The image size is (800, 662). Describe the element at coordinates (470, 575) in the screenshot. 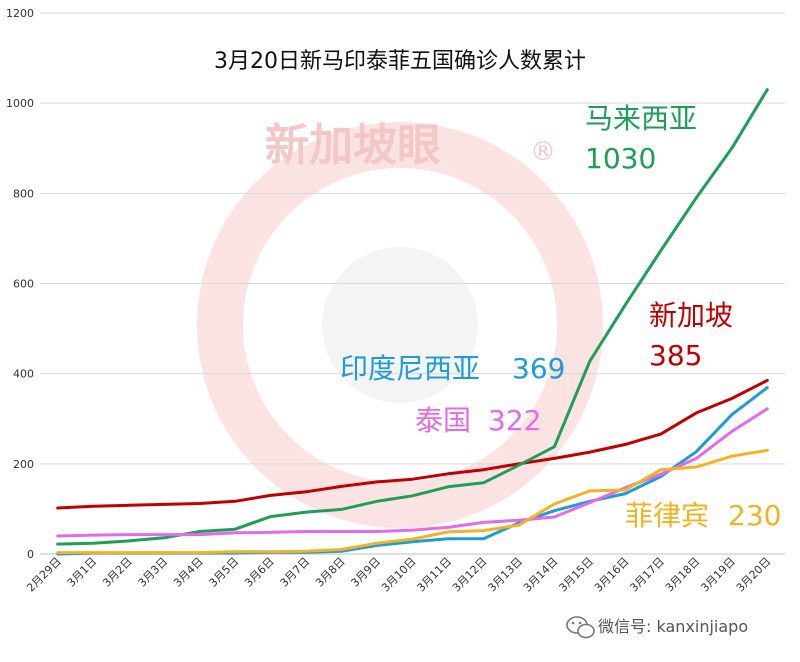

I see `x-tick-label: 3月12日` at that location.